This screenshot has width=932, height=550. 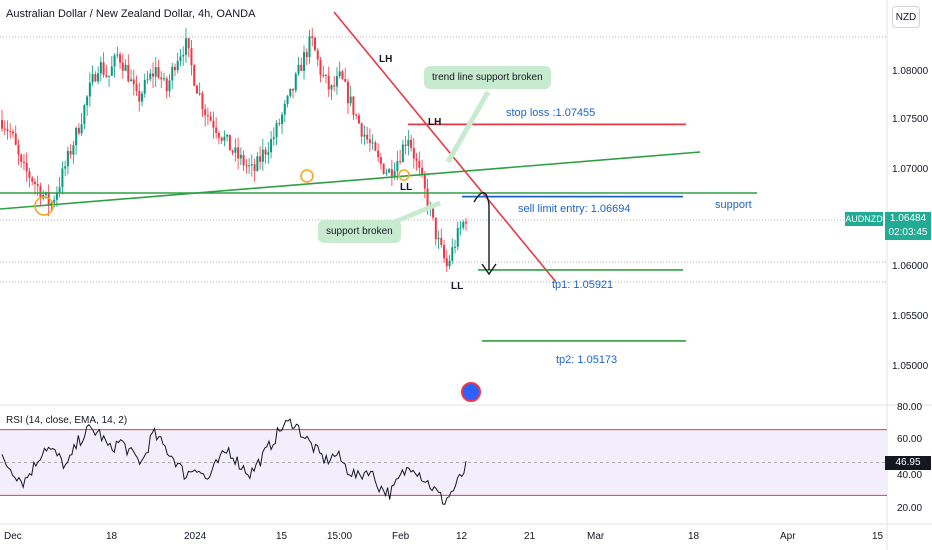 I want to click on price-label: 1.05500, so click(x=910, y=316).